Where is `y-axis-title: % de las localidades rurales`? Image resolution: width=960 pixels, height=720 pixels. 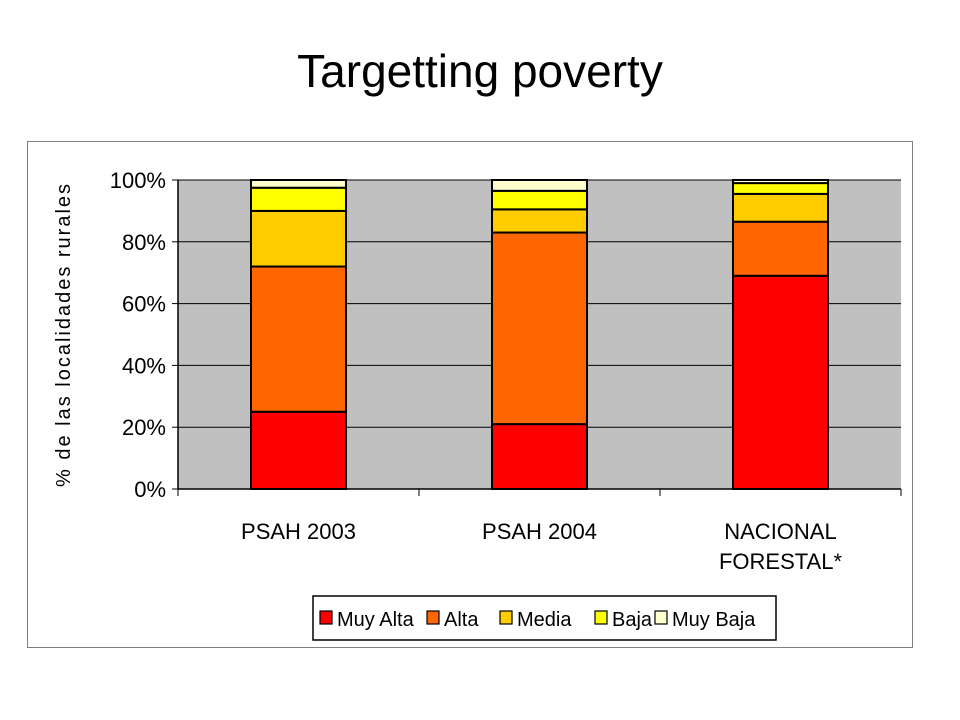
y-axis-title: % de las localidades rurales is located at coordinates (64, 334).